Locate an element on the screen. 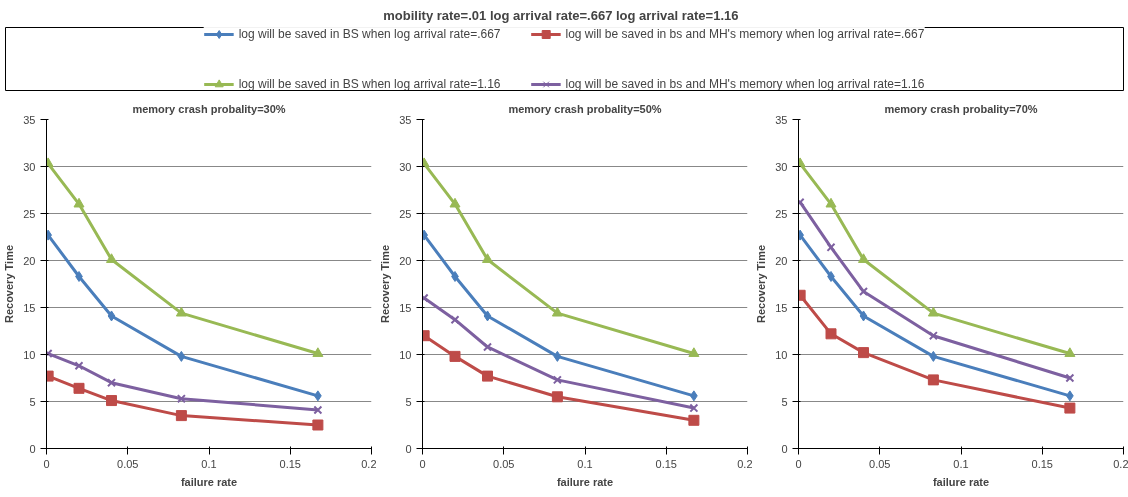 The width and height of the screenshot is (1128, 497). legend-label: log will be saved in bs and MH's memory when log arrival rate=.667 is located at coordinates (745, 33).